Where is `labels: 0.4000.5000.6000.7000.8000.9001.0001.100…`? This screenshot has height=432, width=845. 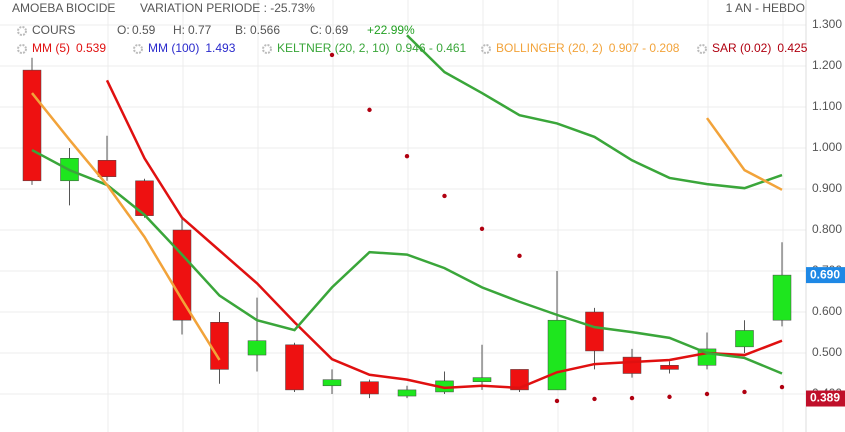
labels: 0.4000.5000.6000.7000.8000.9001.0001.100… is located at coordinates (825, 212).